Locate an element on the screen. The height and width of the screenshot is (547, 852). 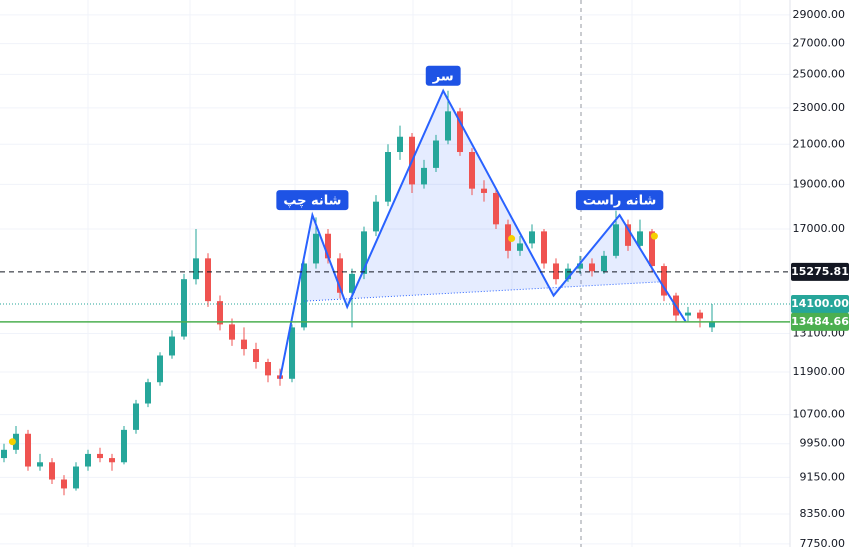
y-tick-label: 27000.00 is located at coordinates (819, 43).